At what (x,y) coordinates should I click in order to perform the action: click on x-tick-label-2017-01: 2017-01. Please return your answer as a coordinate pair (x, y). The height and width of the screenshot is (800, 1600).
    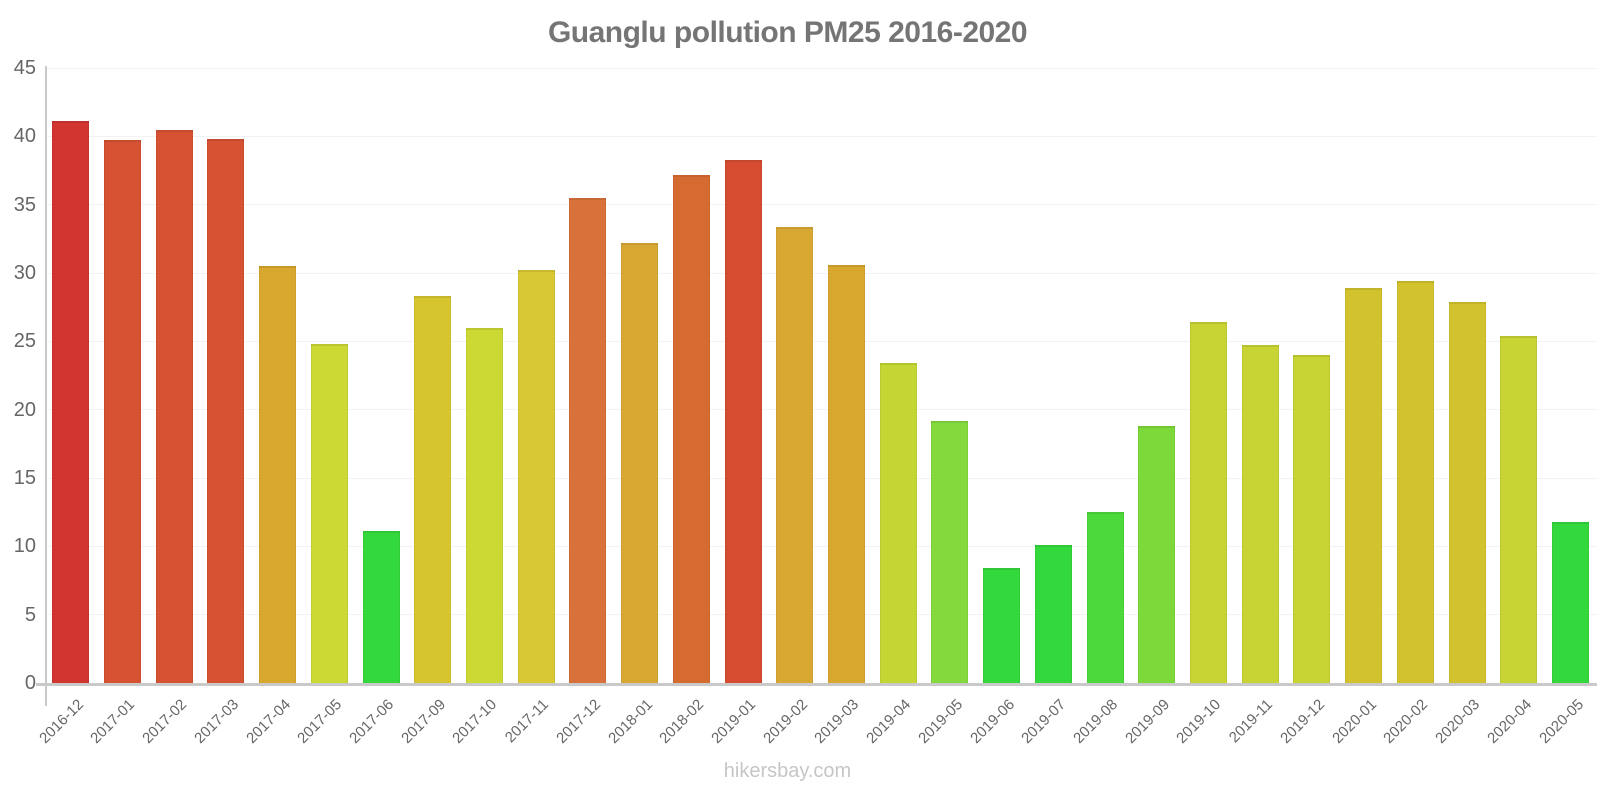
    Looking at the image, I should click on (113, 721).